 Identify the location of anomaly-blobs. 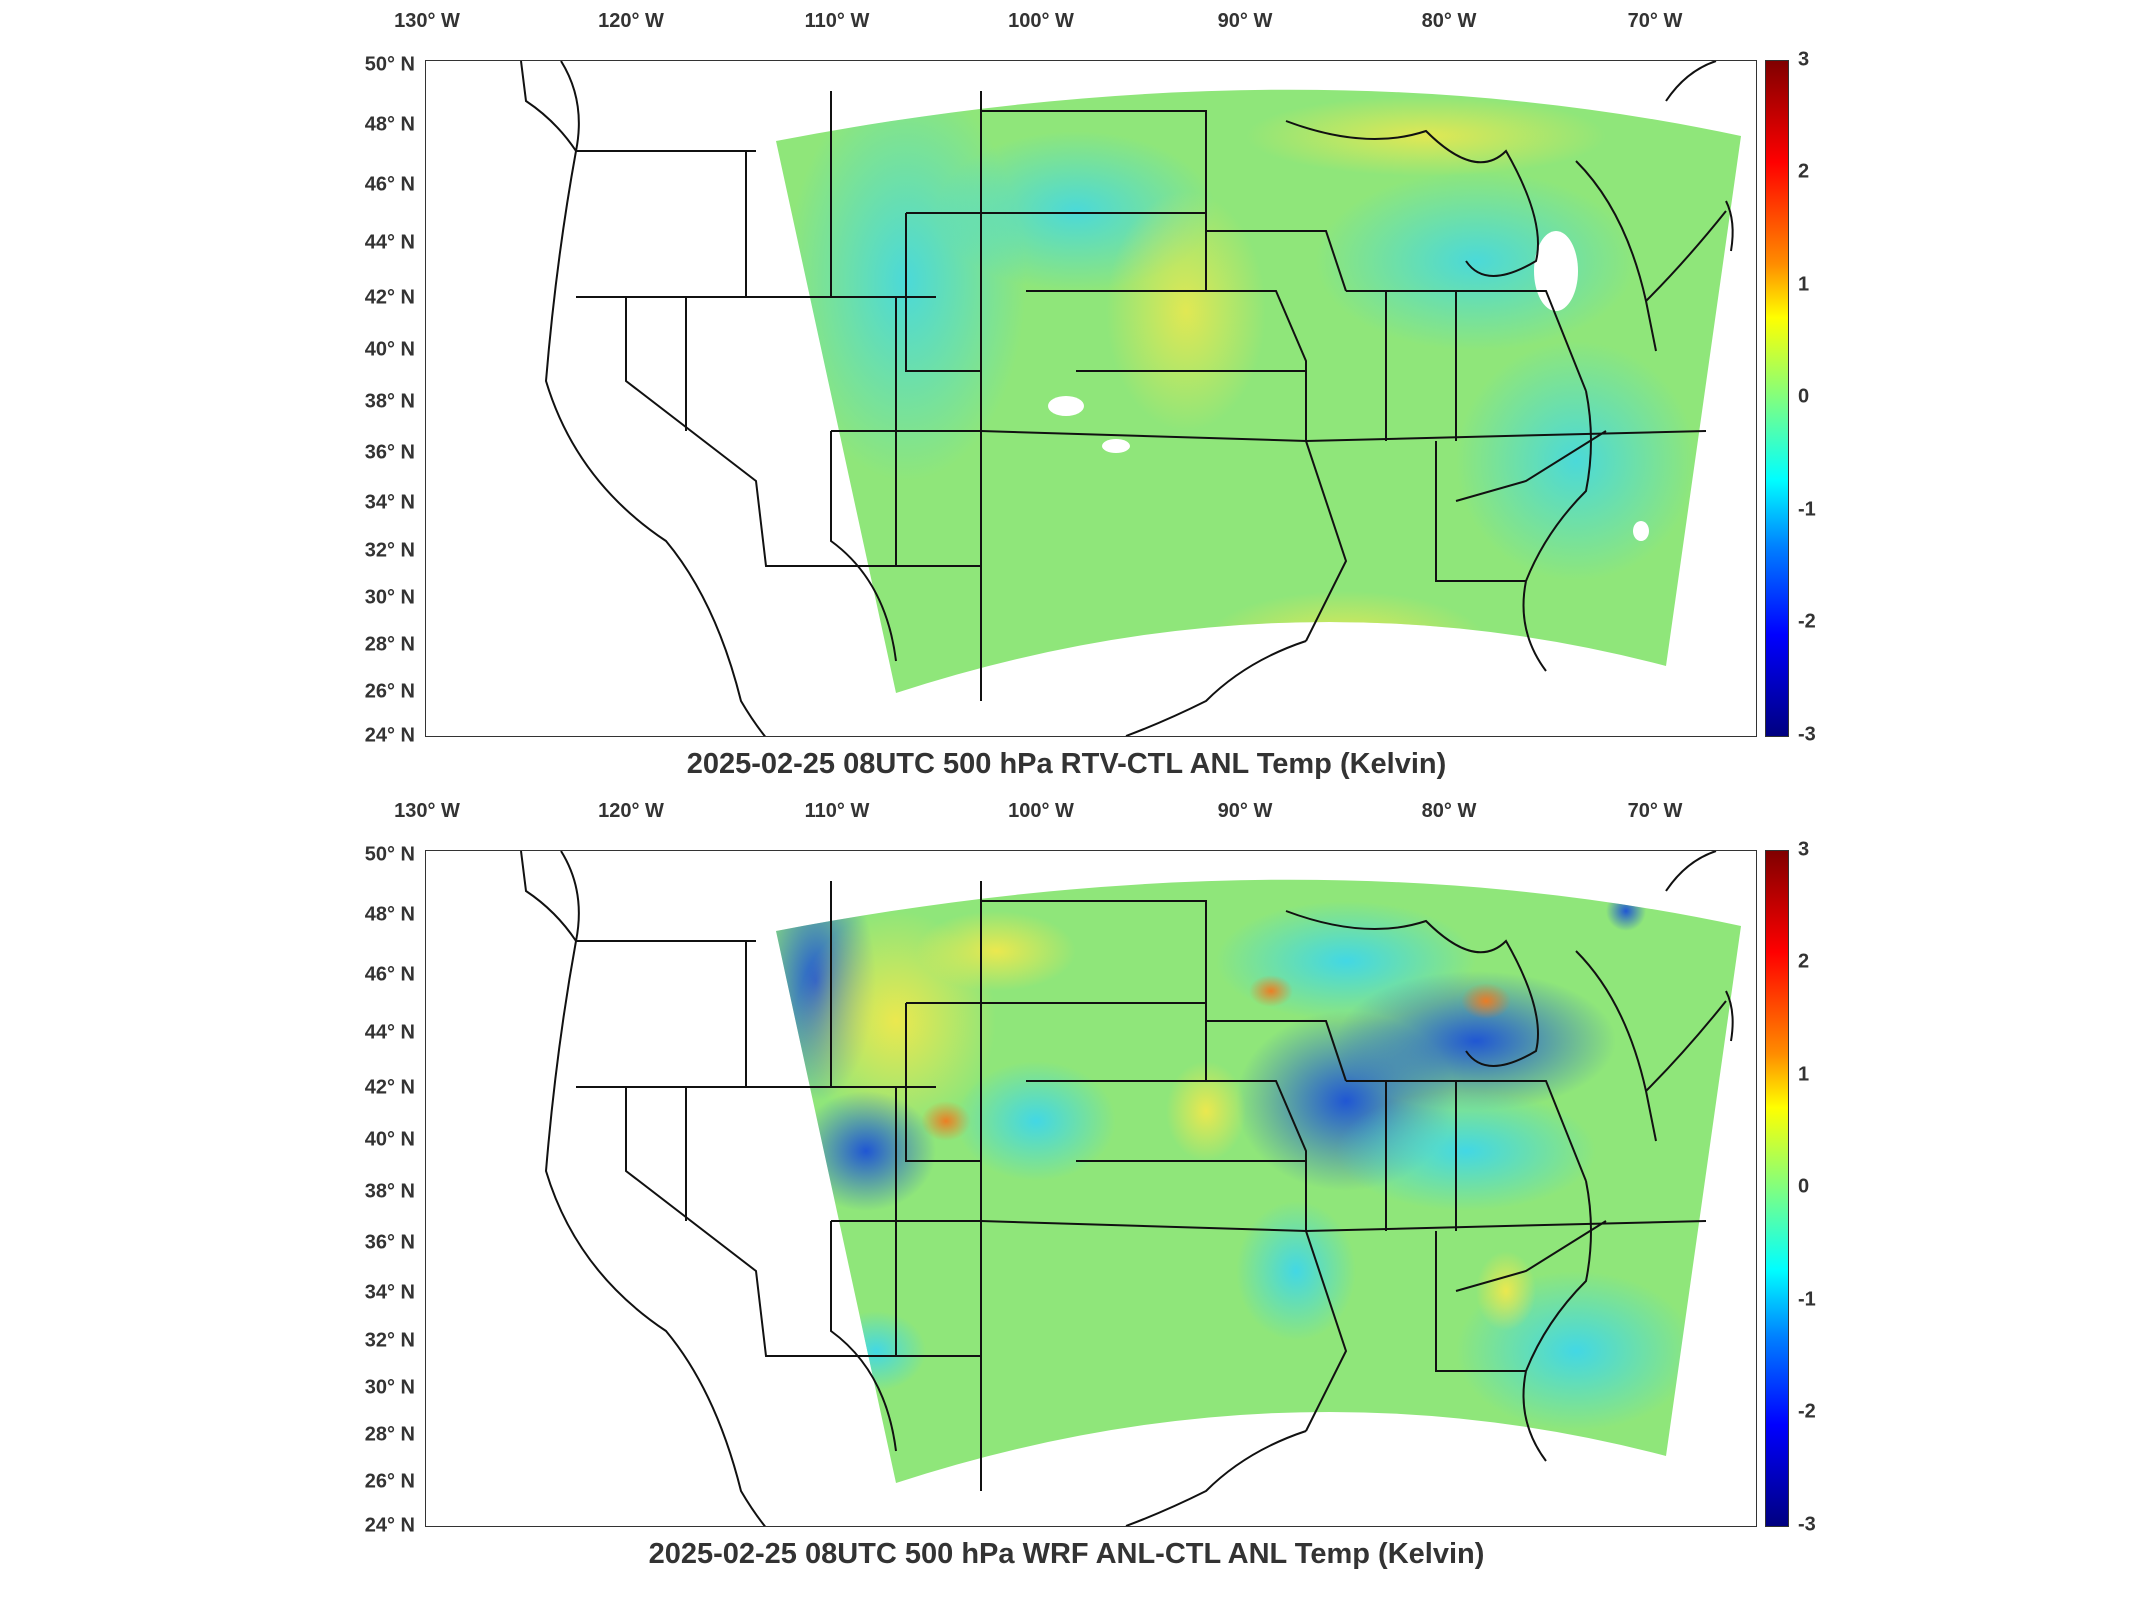
(1236, 1155).